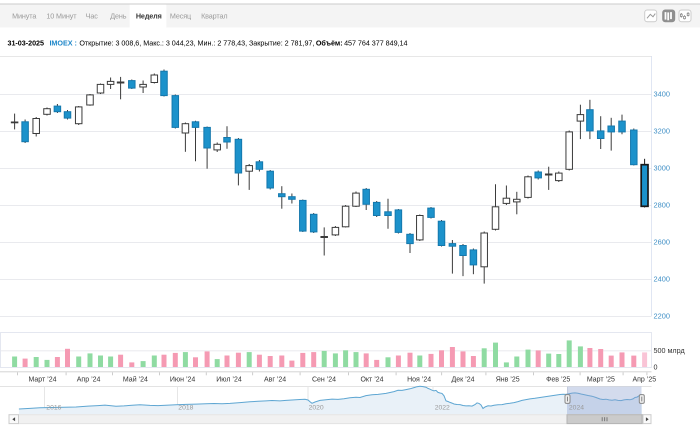 The height and width of the screenshot is (427, 700). Describe the element at coordinates (185, 407) in the screenshot. I see `svg-text: 2018` at that location.